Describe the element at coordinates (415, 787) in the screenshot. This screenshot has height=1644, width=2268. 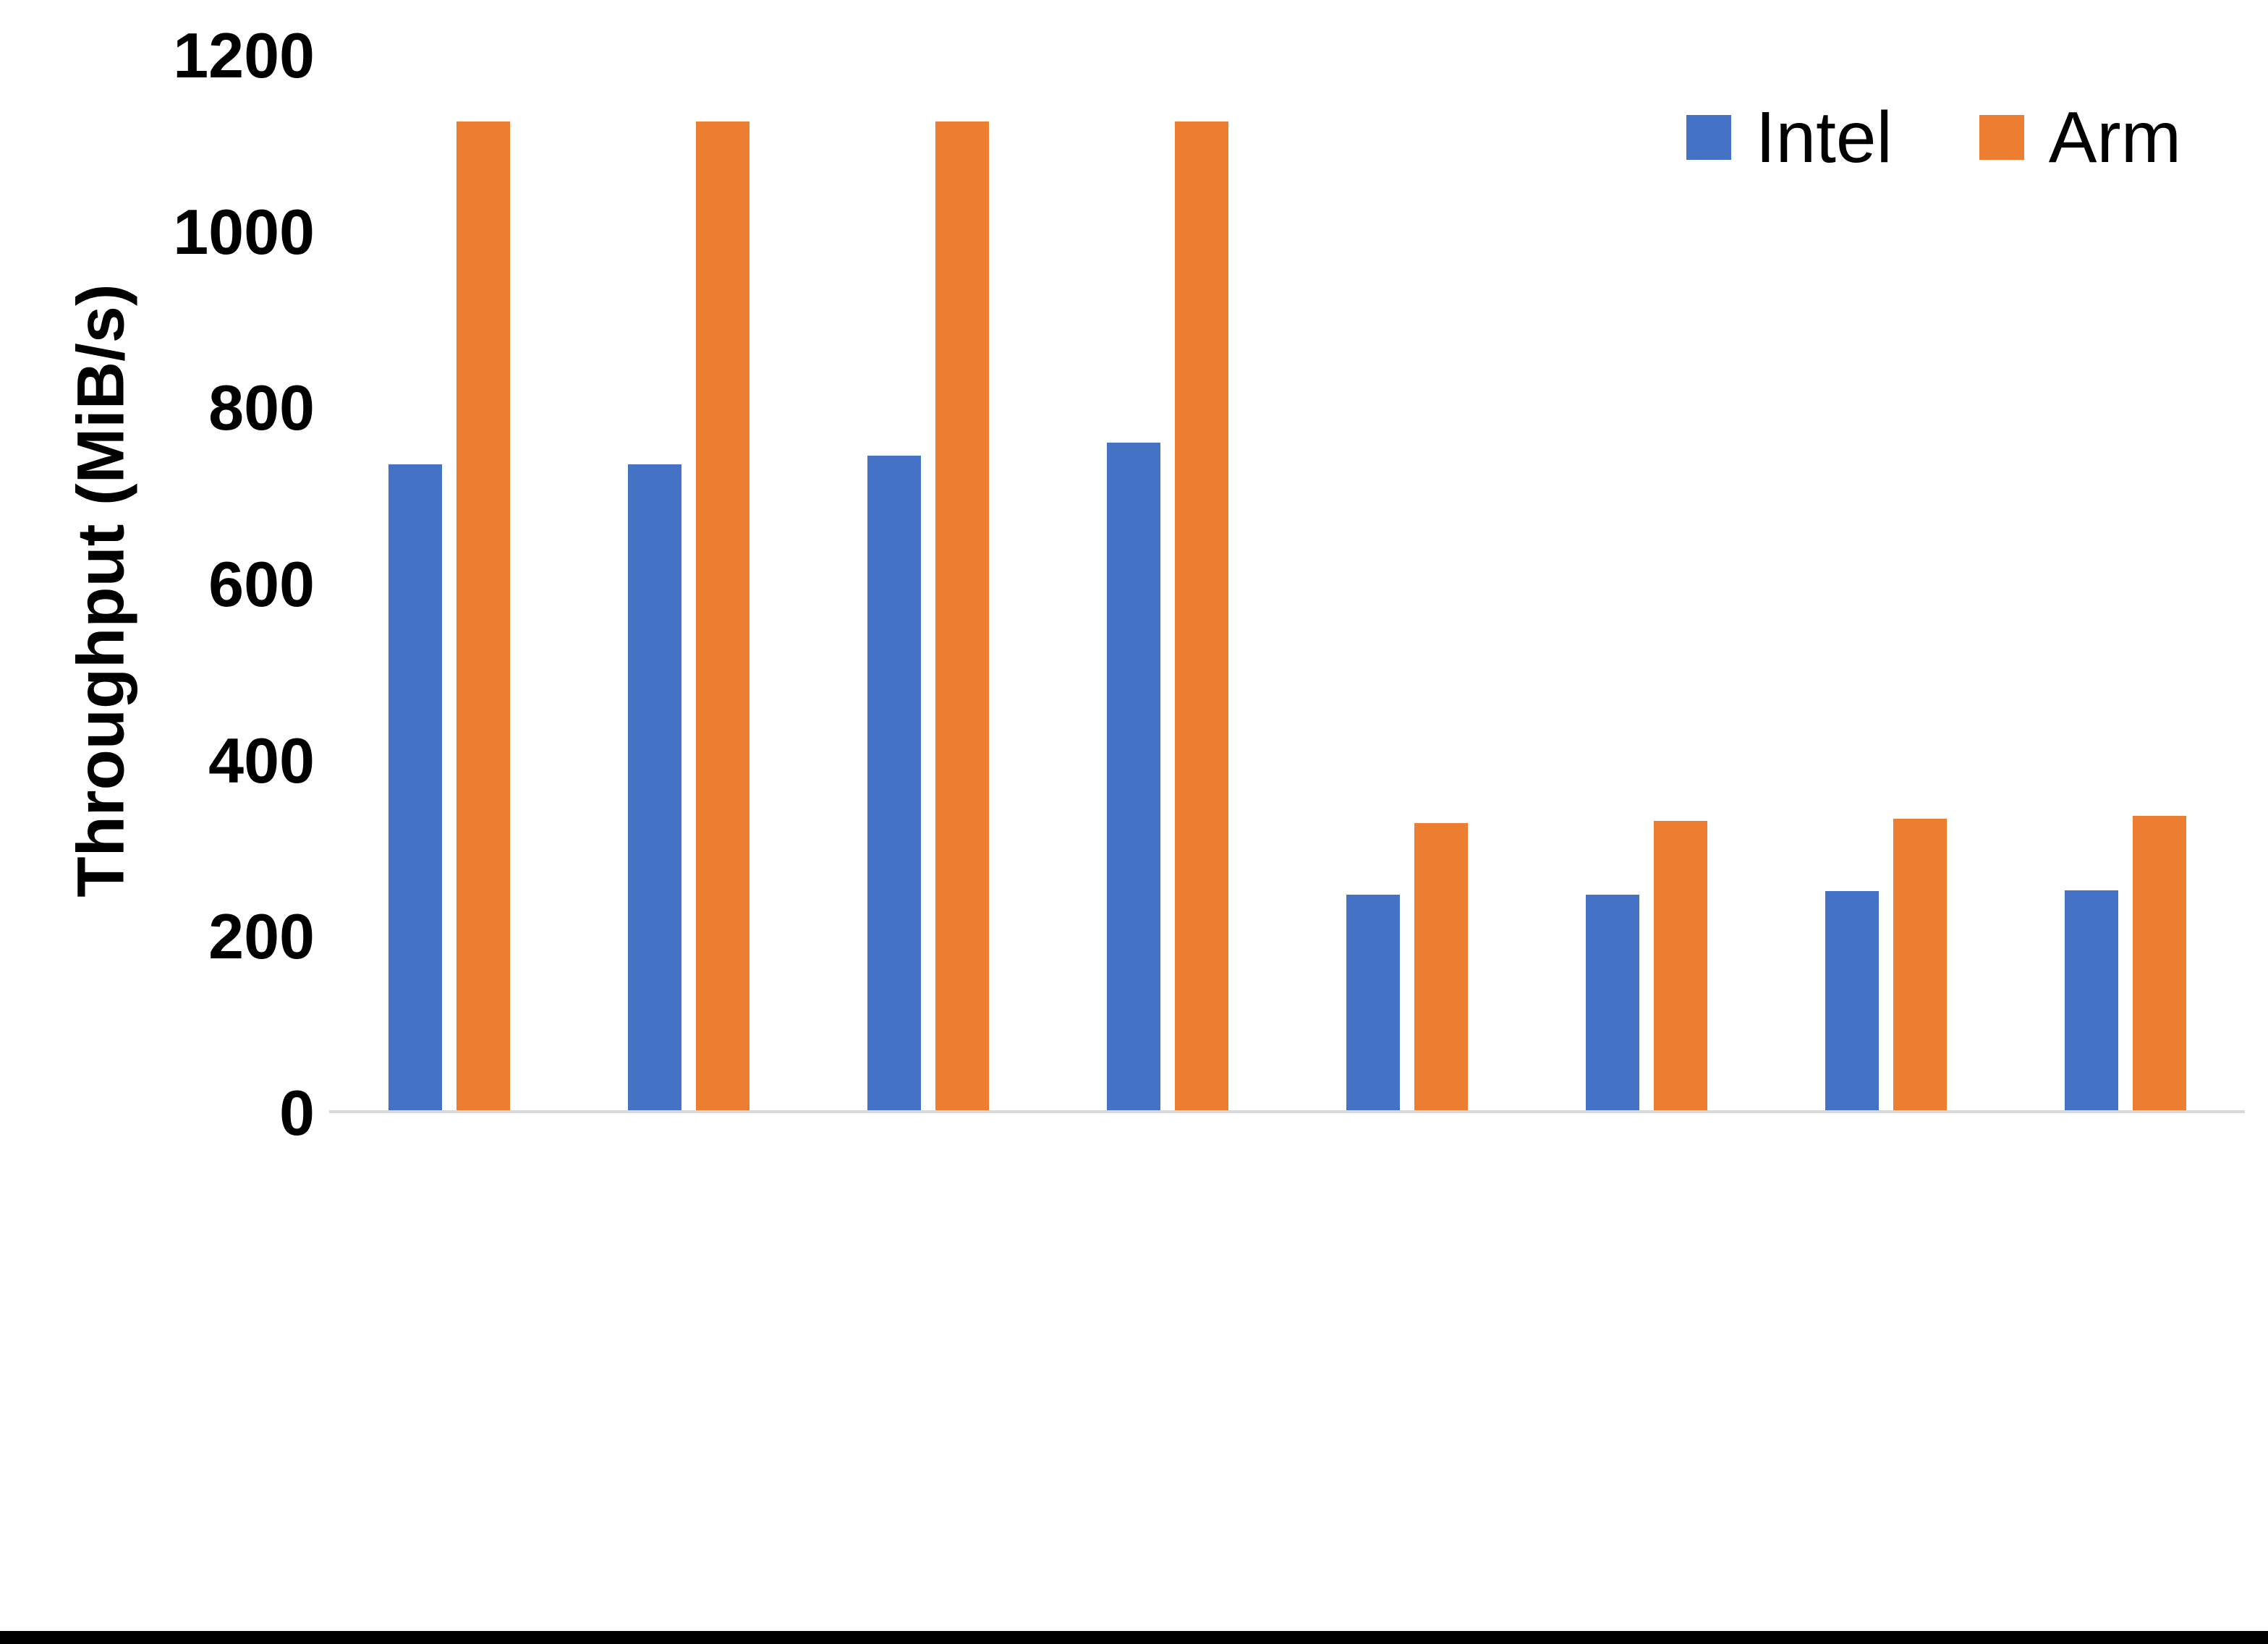
I see `bar-intel-1m-buzhash` at that location.